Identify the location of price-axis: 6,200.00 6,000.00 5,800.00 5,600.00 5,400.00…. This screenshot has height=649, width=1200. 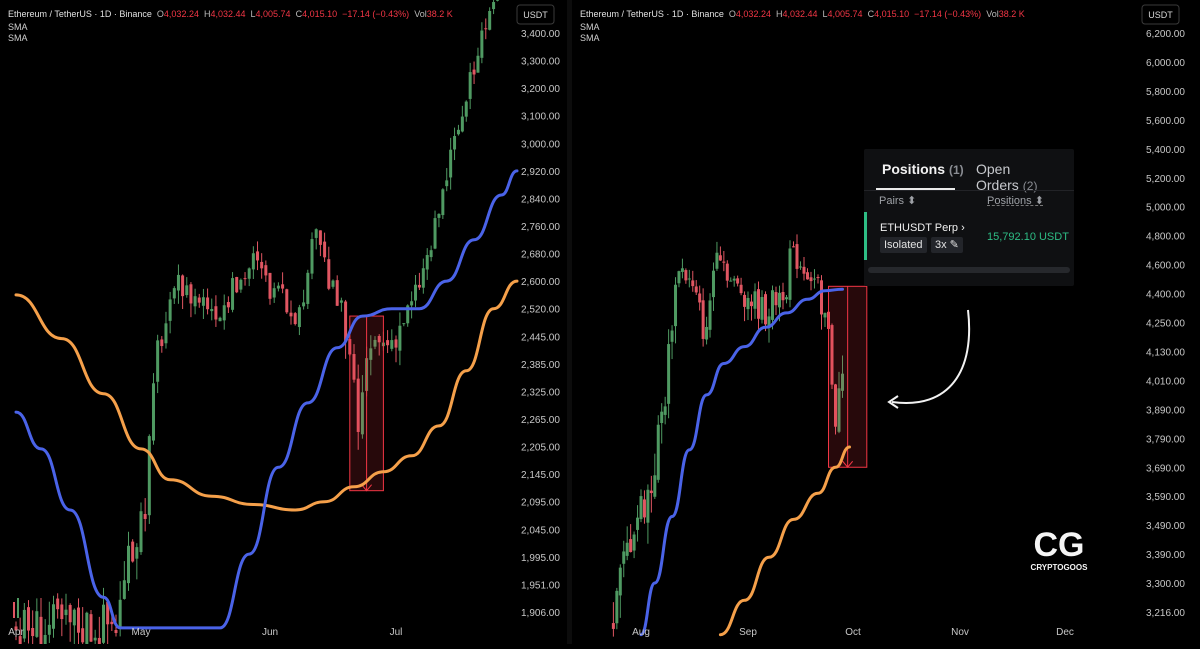
(1165, 324).